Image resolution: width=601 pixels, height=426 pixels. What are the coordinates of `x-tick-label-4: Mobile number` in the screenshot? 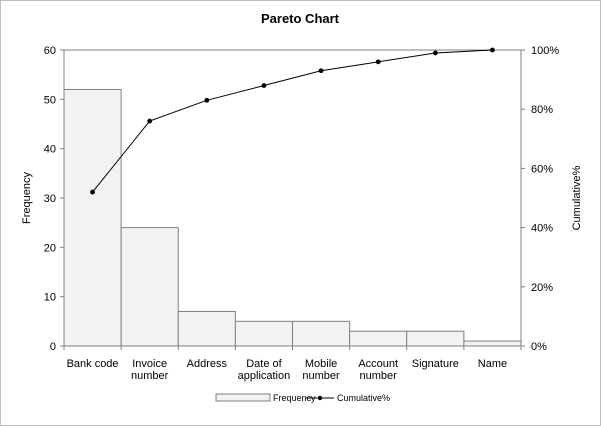 It's located at (321, 370).